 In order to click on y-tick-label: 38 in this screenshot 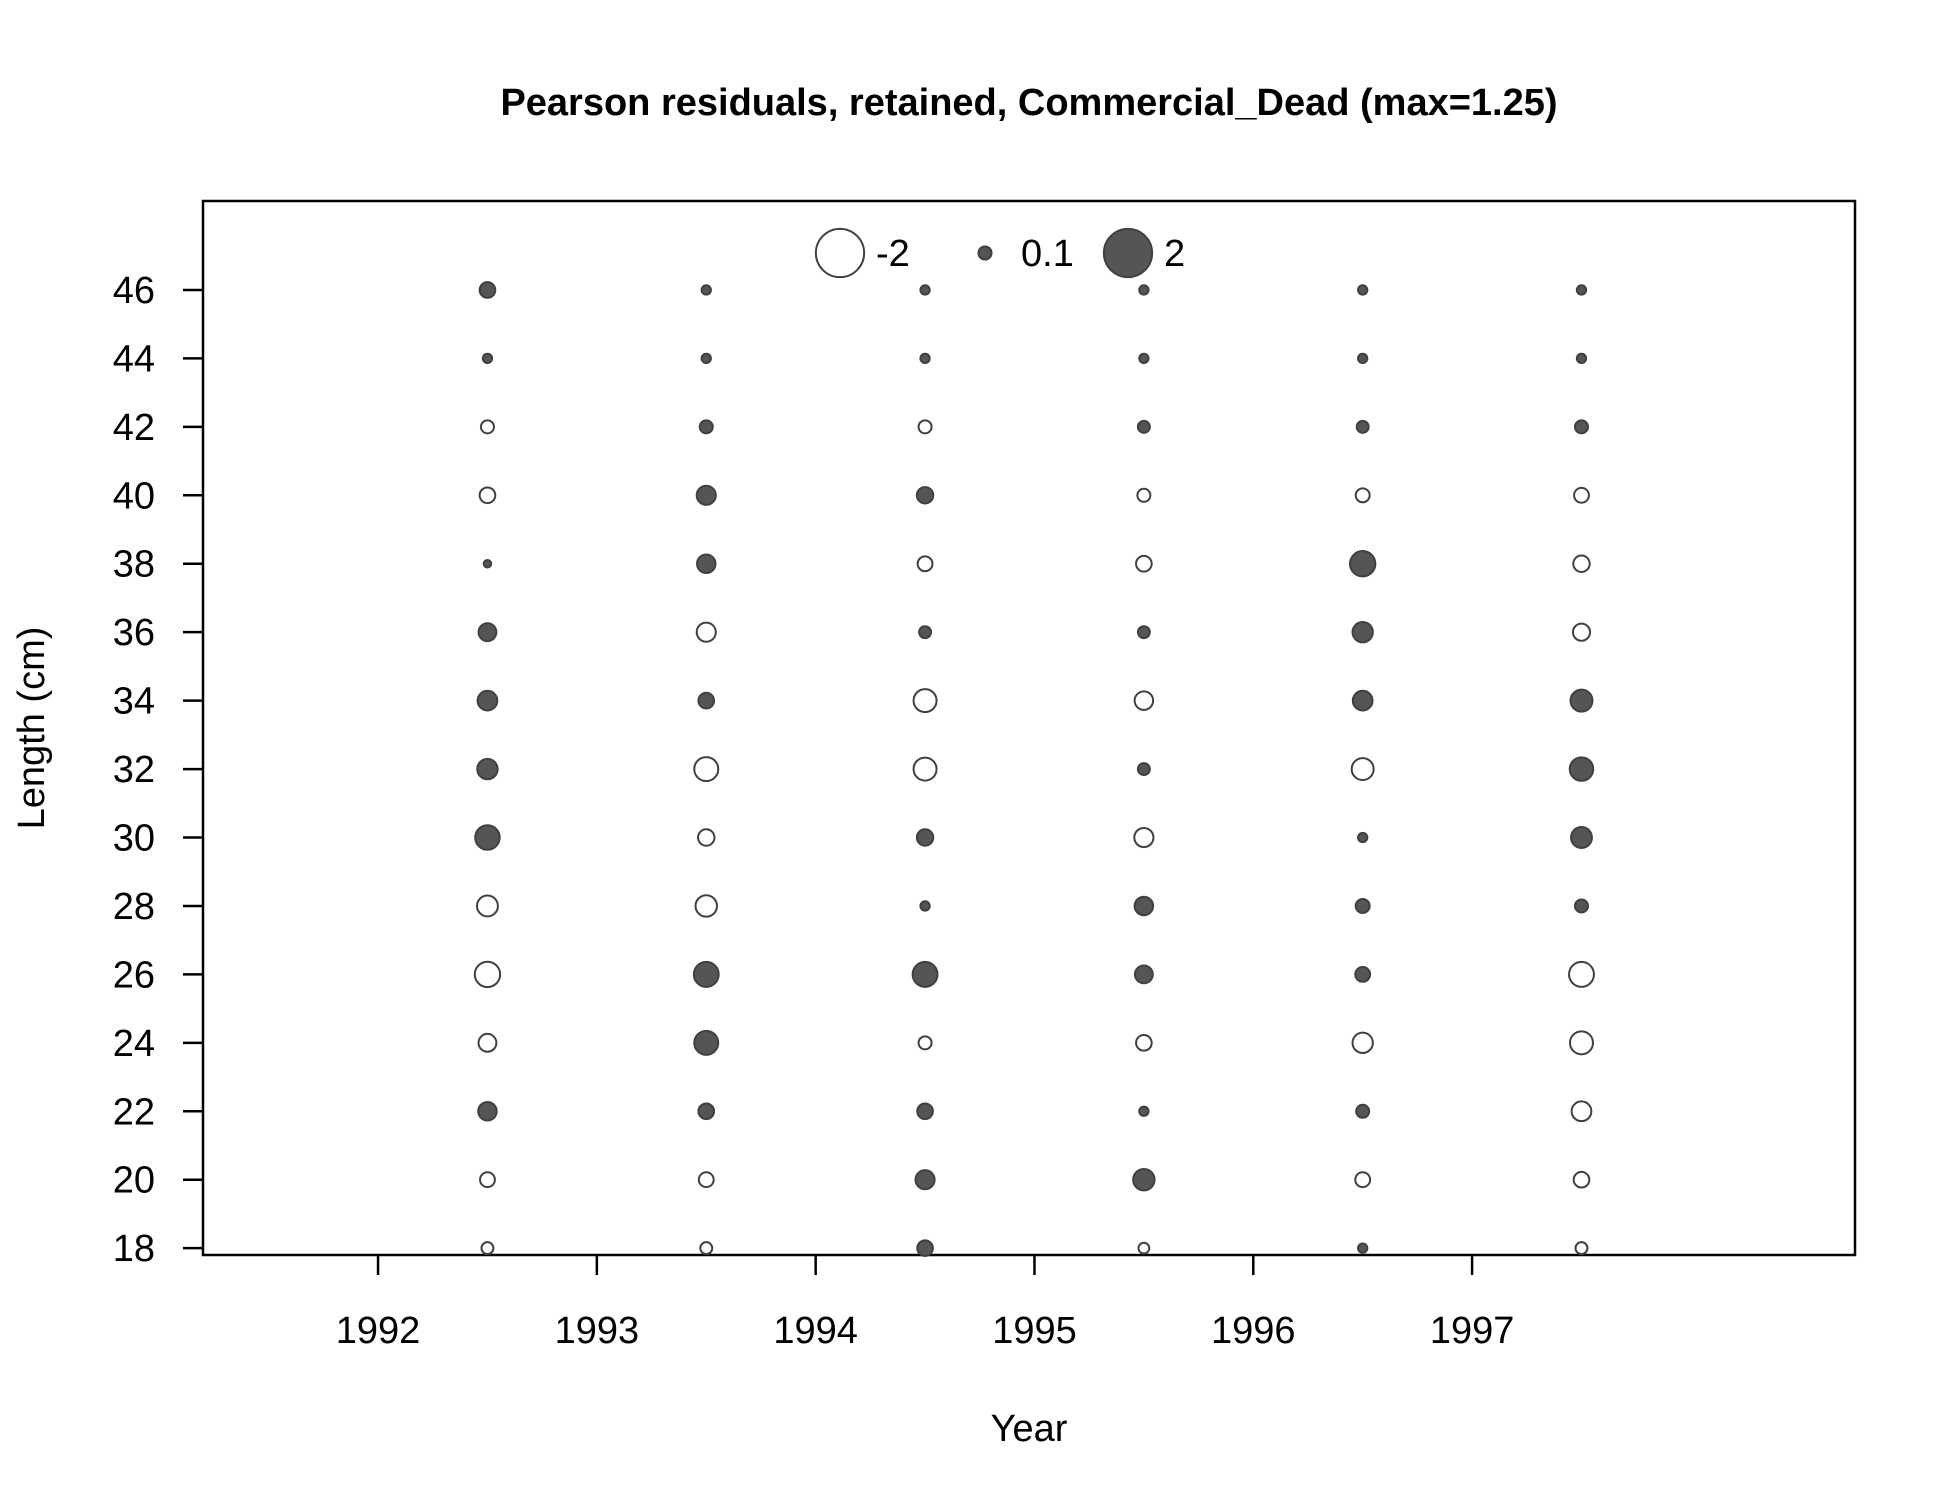, I will do `click(134, 565)`.